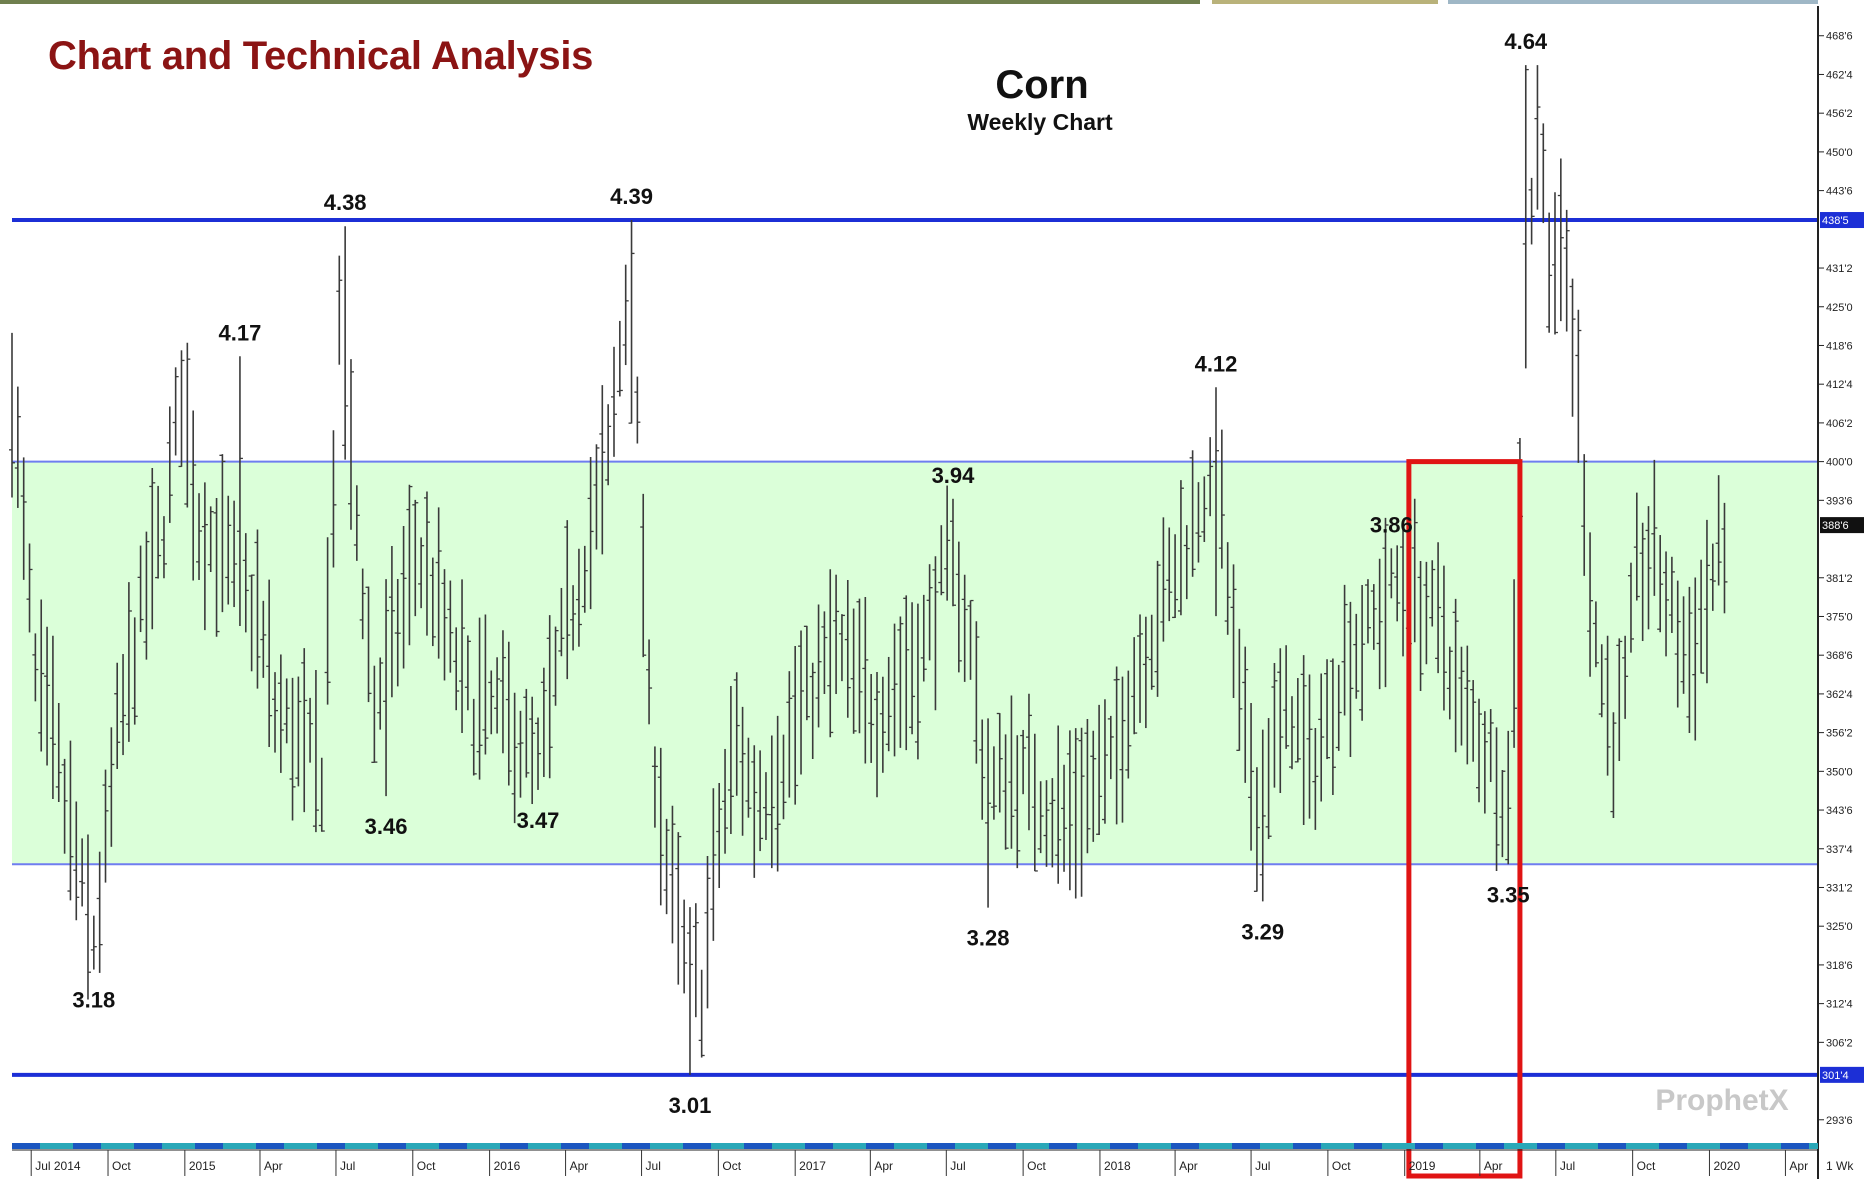  Describe the element at coordinates (1839, 269) in the screenshot. I see `price-axis-label: 431'2` at that location.